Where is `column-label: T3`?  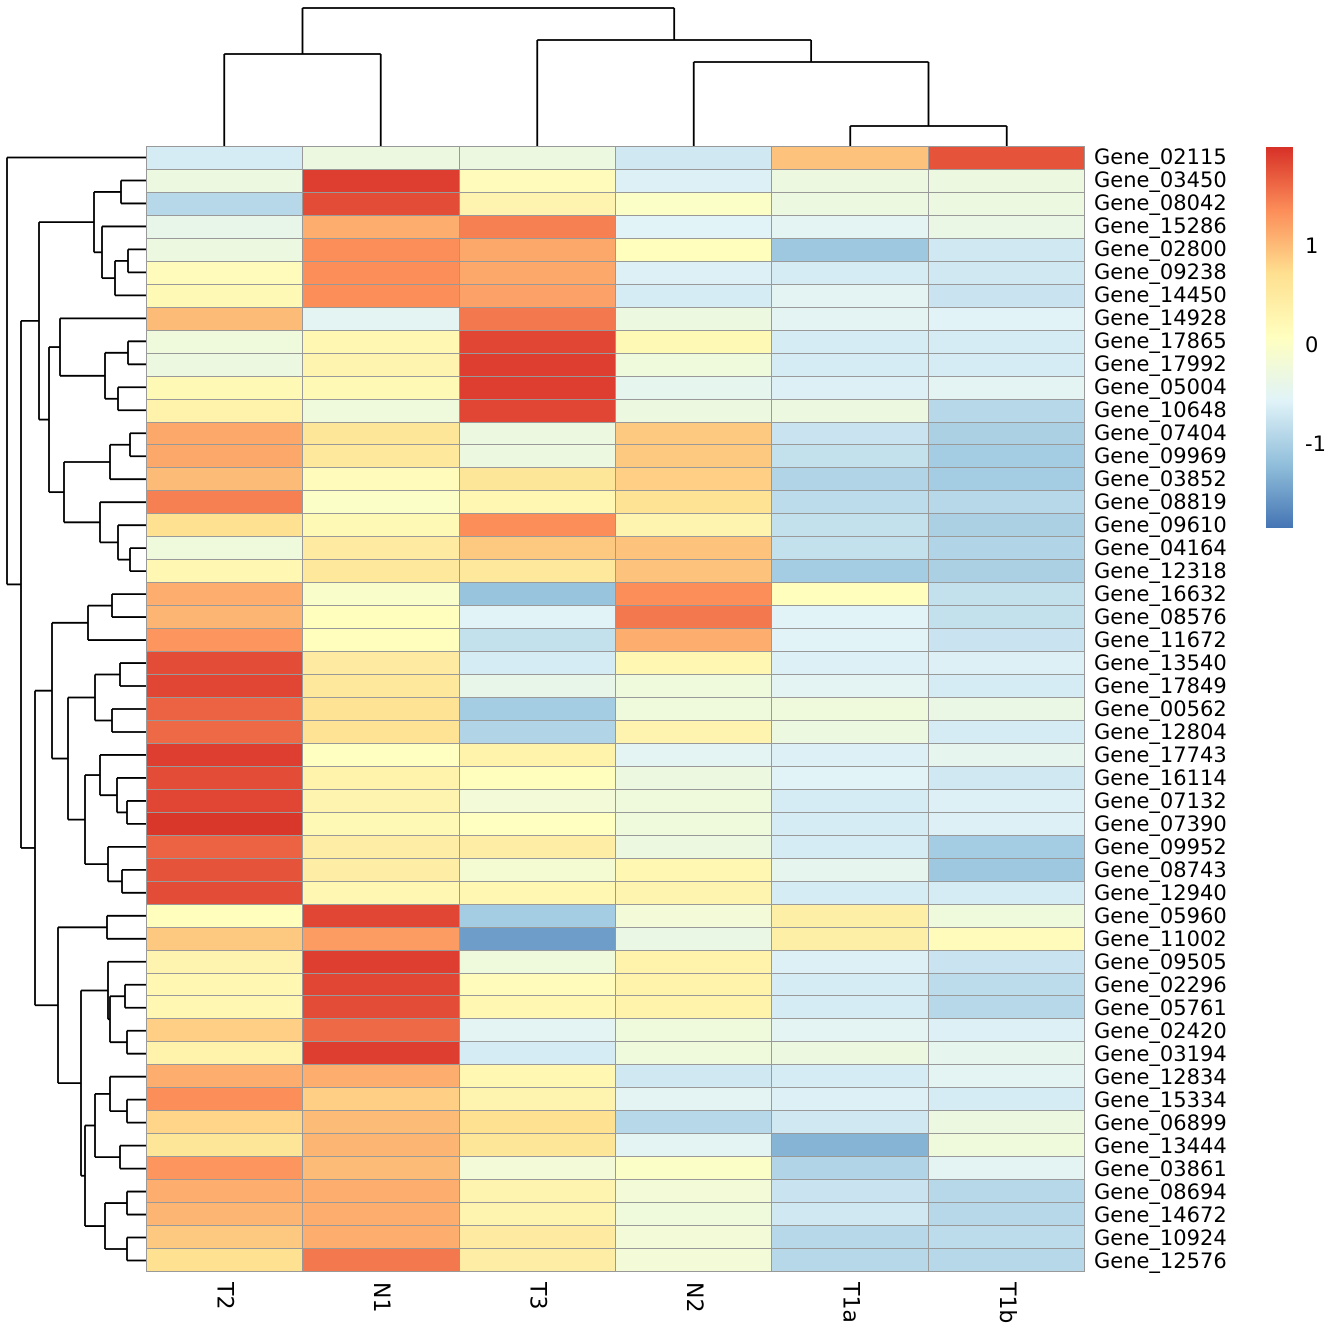 column-label: T3 is located at coordinates (537, 1296).